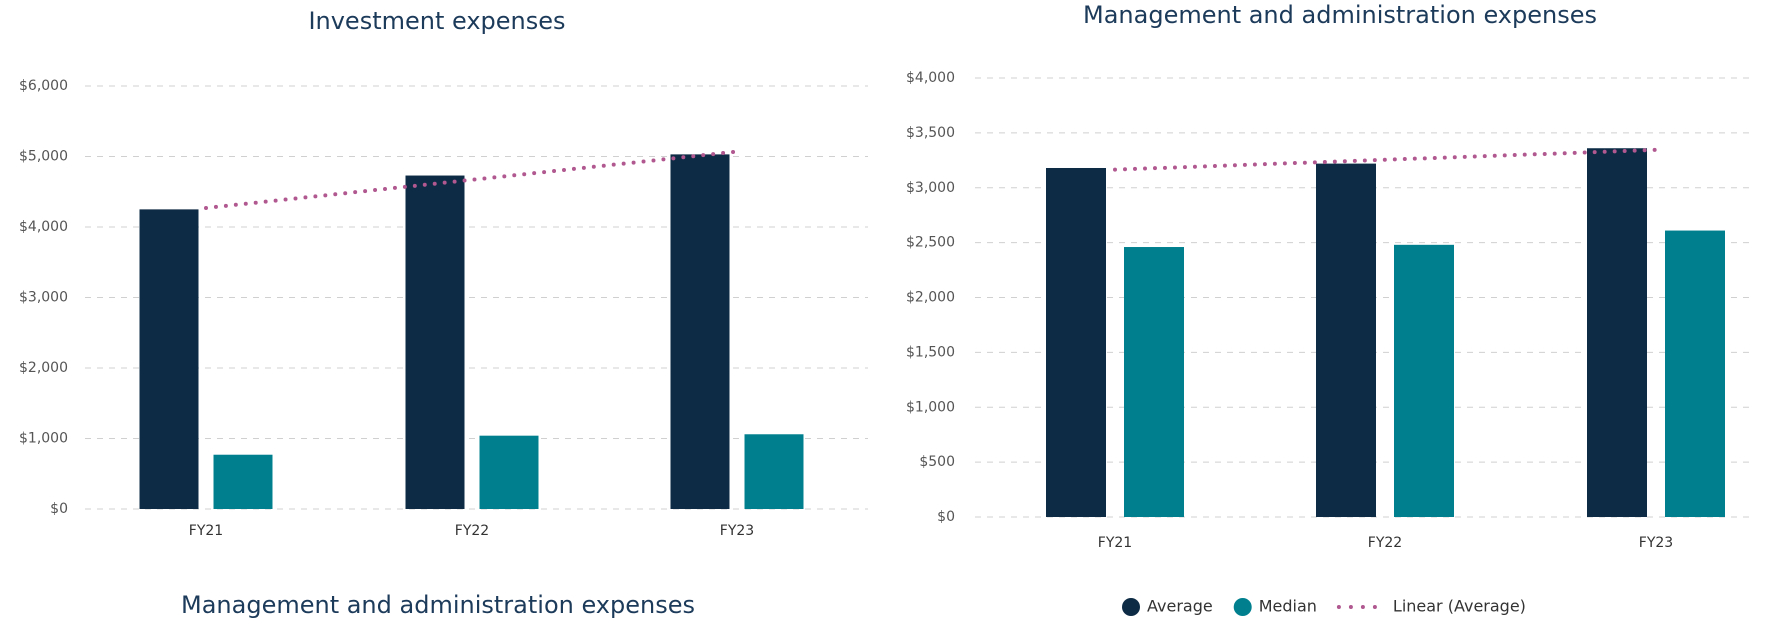 The width and height of the screenshot is (1778, 625). I want to click on chart-title: Investment expenses, so click(436, 21).